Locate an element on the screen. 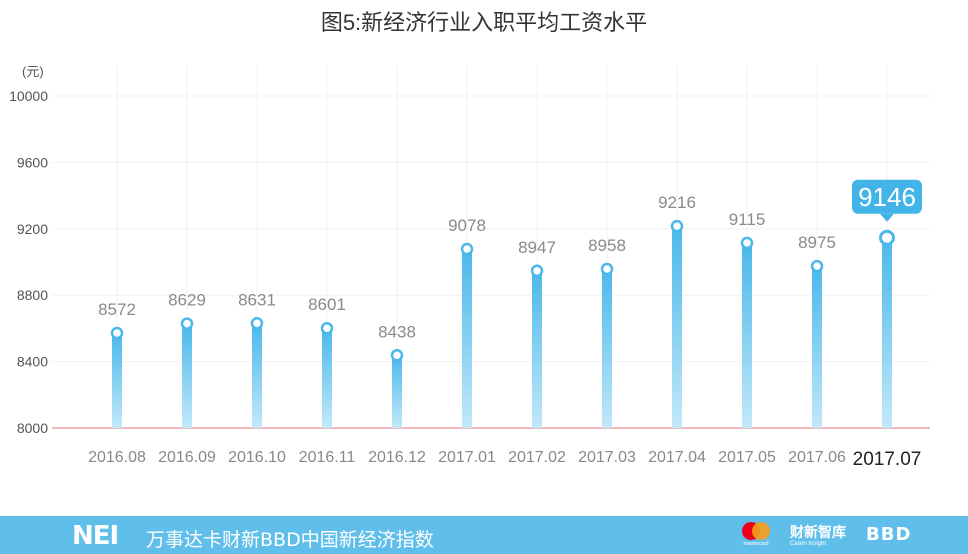 This screenshot has width=968, height=554. chart-title: 图5:新经济行业入职平均工资水平 is located at coordinates (484, 22).